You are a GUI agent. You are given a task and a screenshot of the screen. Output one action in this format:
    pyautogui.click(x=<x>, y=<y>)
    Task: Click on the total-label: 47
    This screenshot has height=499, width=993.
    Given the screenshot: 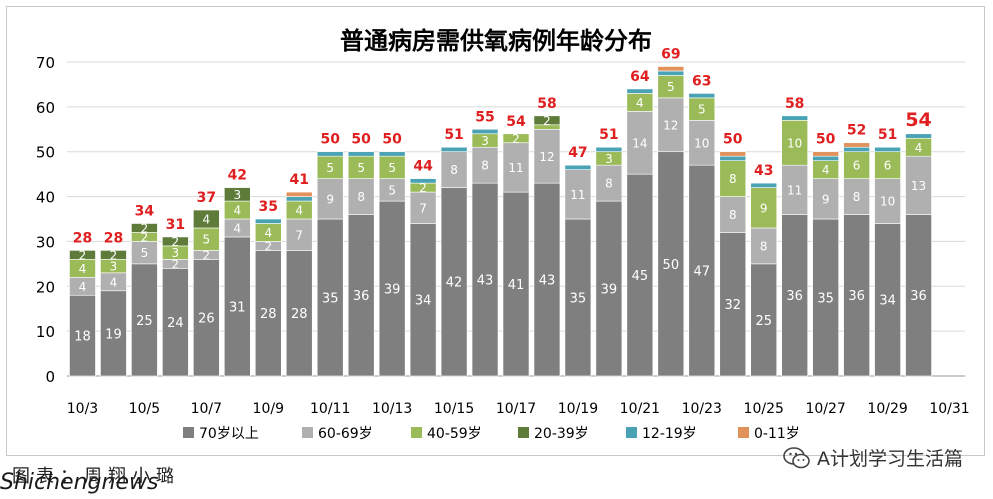 What is the action you would take?
    pyautogui.click(x=577, y=153)
    